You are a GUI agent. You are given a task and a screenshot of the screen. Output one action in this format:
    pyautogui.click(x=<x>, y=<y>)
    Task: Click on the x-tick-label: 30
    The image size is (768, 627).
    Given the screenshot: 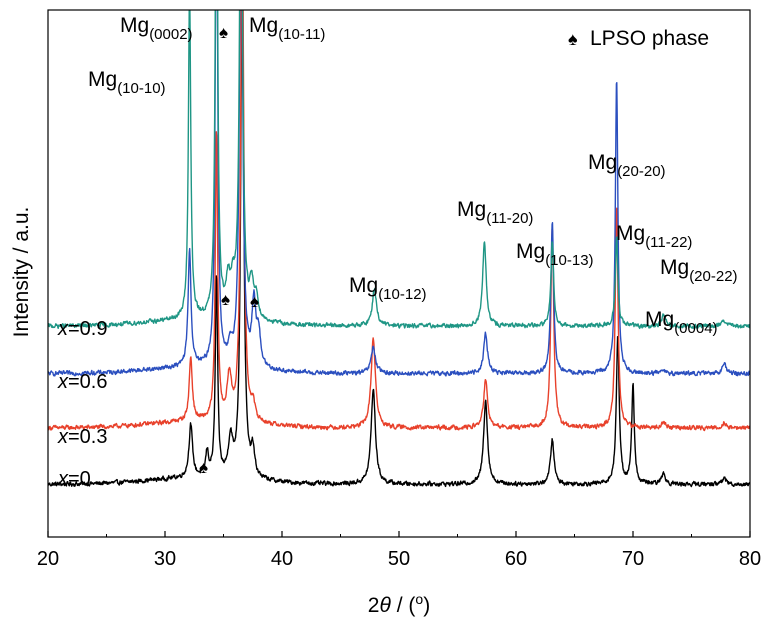 What is the action you would take?
    pyautogui.click(x=165, y=559)
    